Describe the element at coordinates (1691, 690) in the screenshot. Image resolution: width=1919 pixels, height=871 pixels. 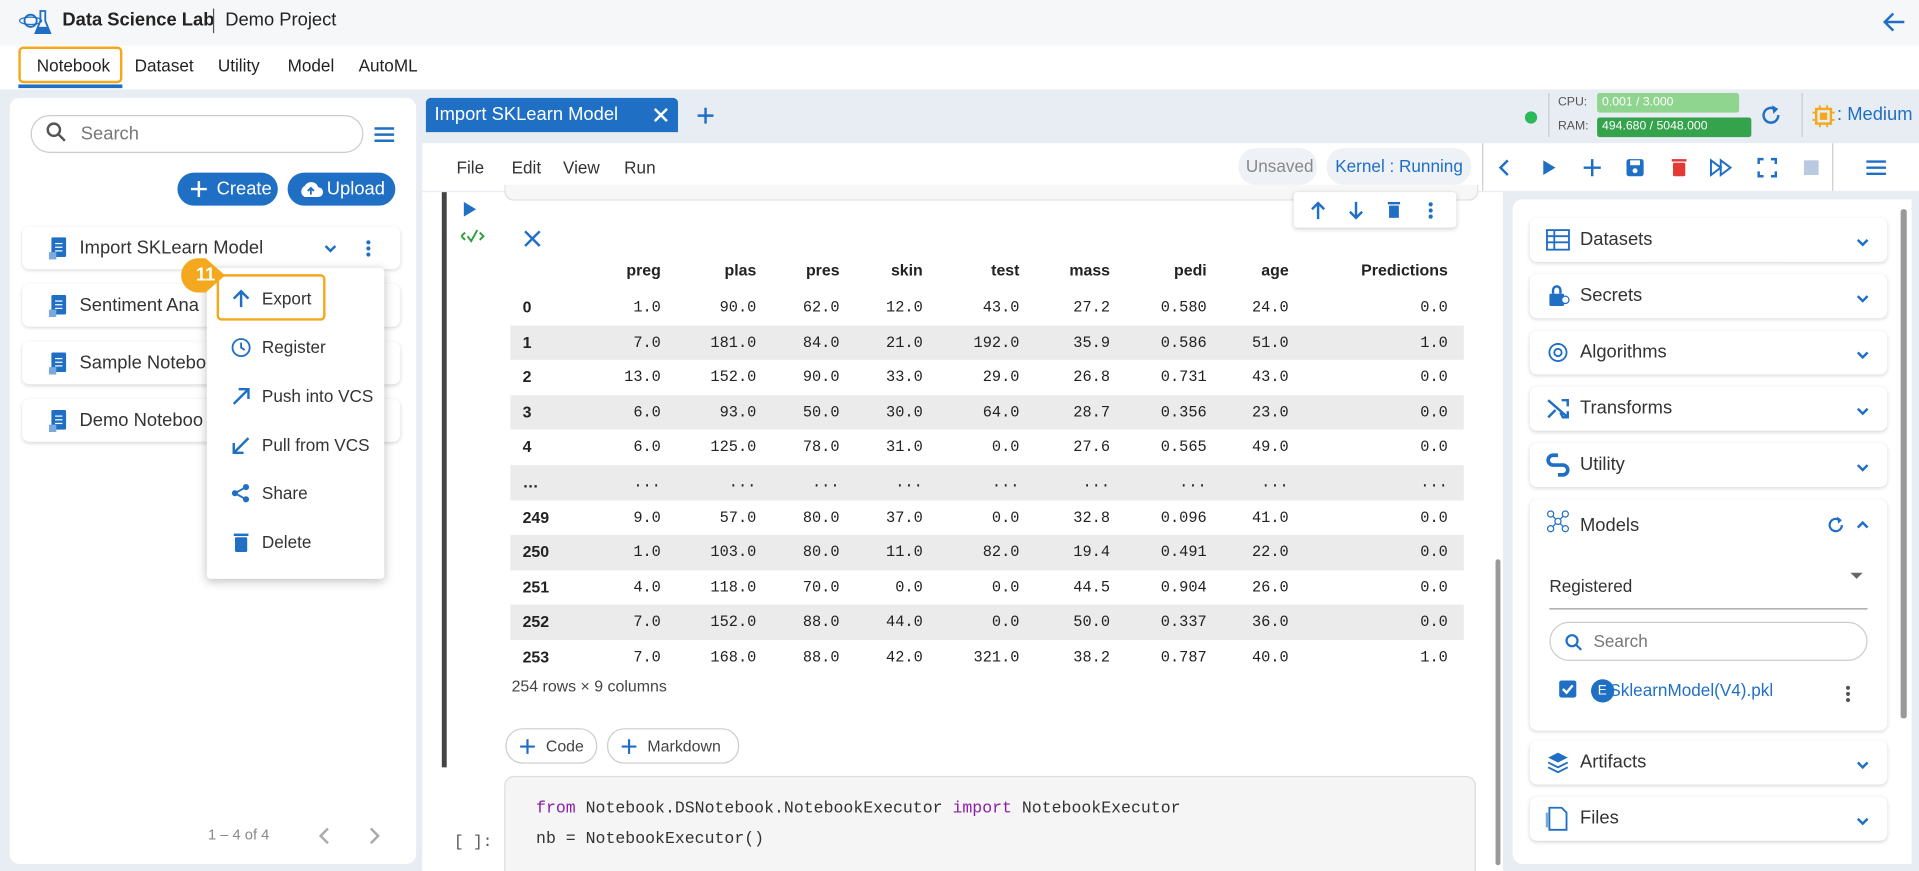
I see `model-name: SklearnModel(V4).pkl` at that location.